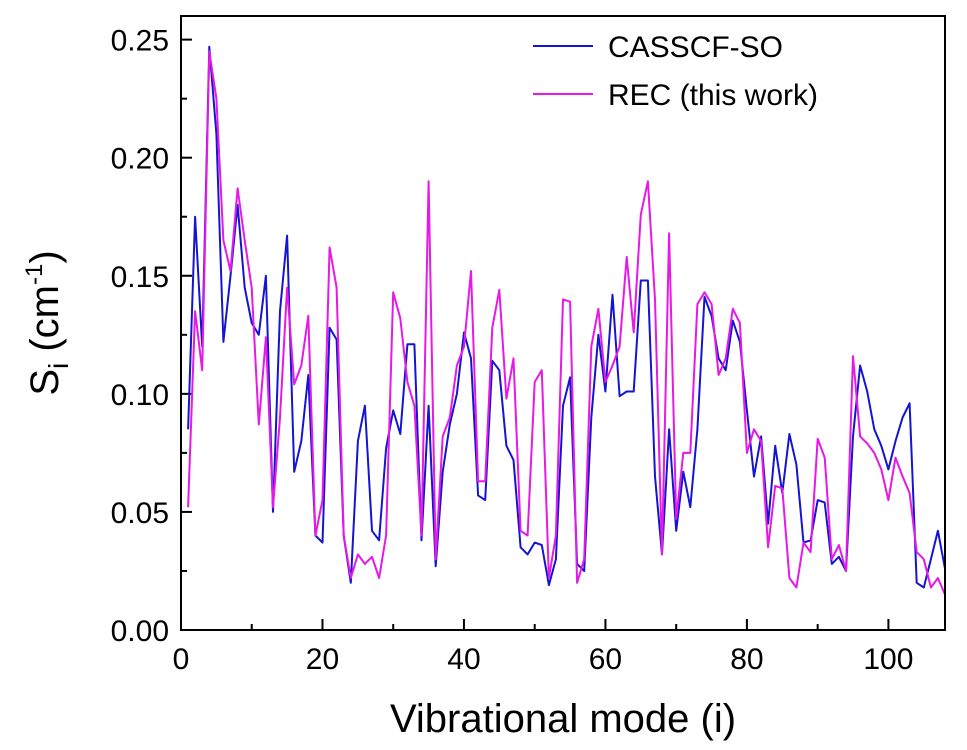  I want to click on y-axis-title-unit: (cm, so click(45, 324).